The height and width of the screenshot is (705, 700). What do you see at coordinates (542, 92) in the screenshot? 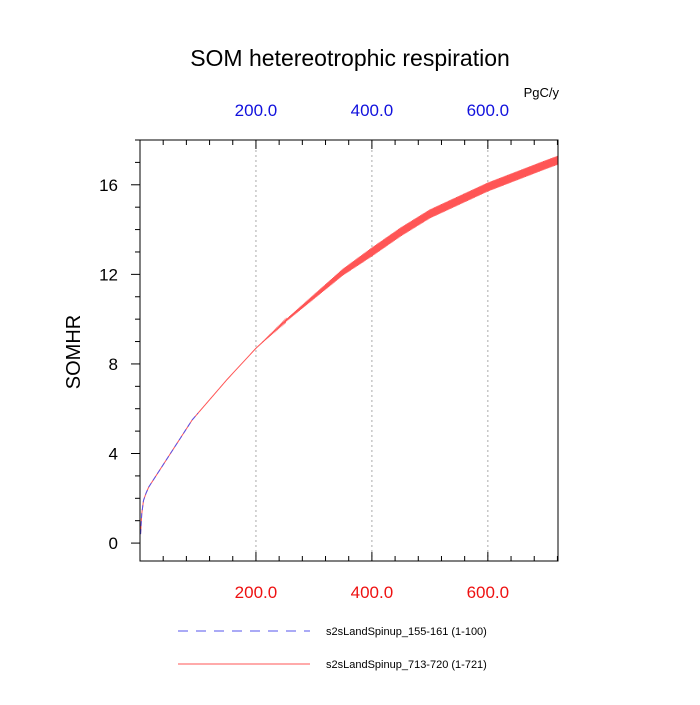
I see `units-label: PgC/y` at bounding box center [542, 92].